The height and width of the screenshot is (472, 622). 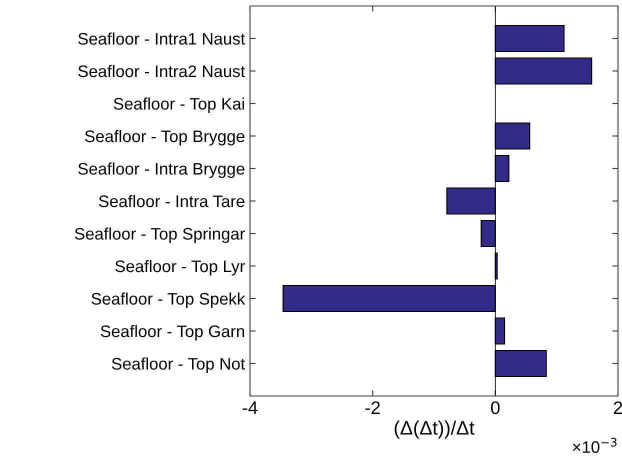 I want to click on x-tick-label: 0, so click(x=495, y=407).